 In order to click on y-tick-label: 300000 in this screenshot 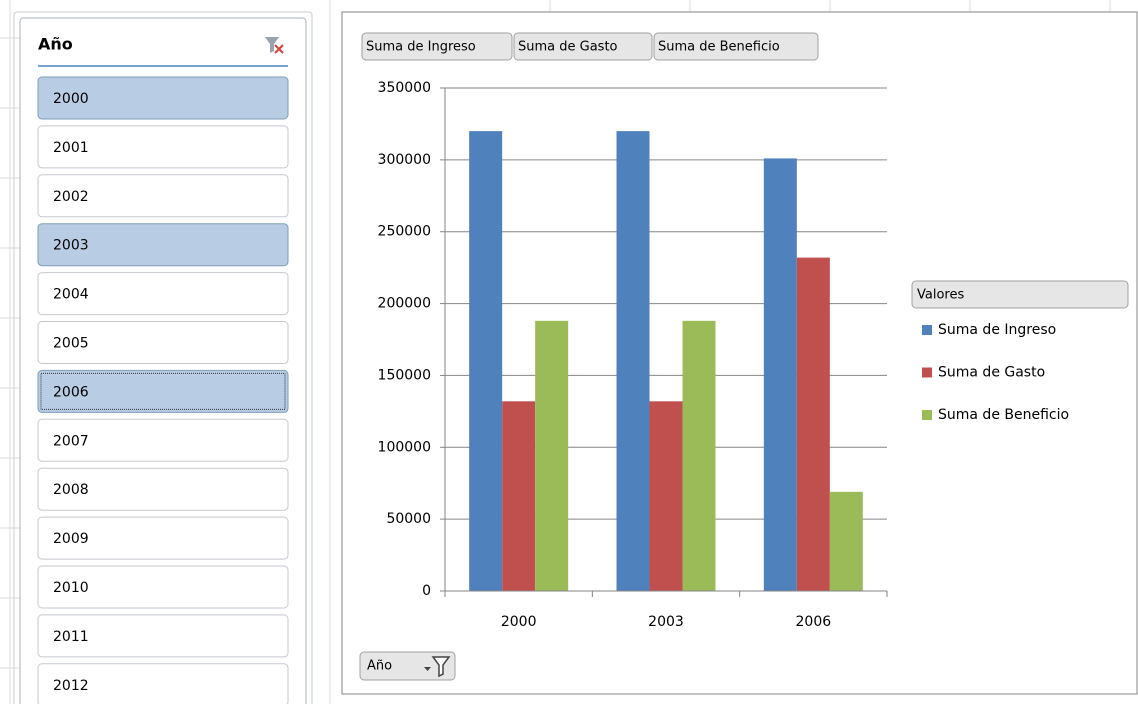, I will do `click(404, 160)`.